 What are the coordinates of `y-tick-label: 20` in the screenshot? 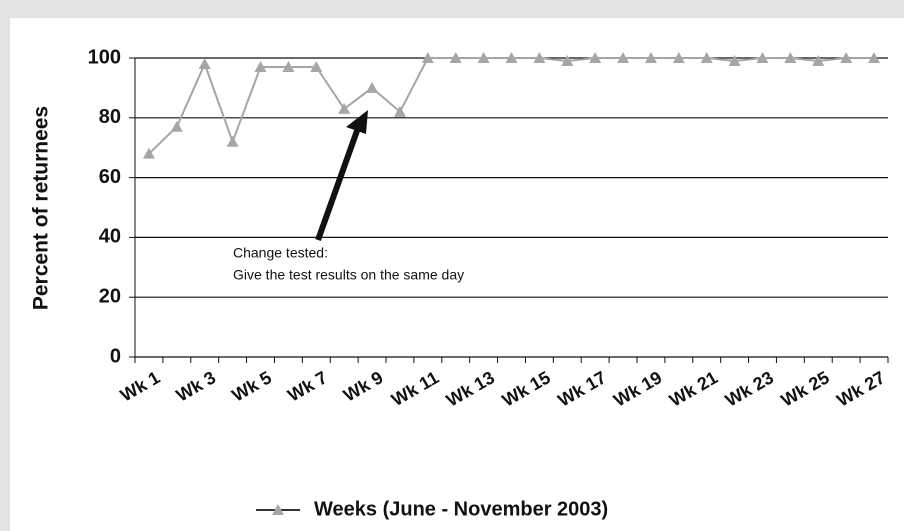 It's located at (110, 296).